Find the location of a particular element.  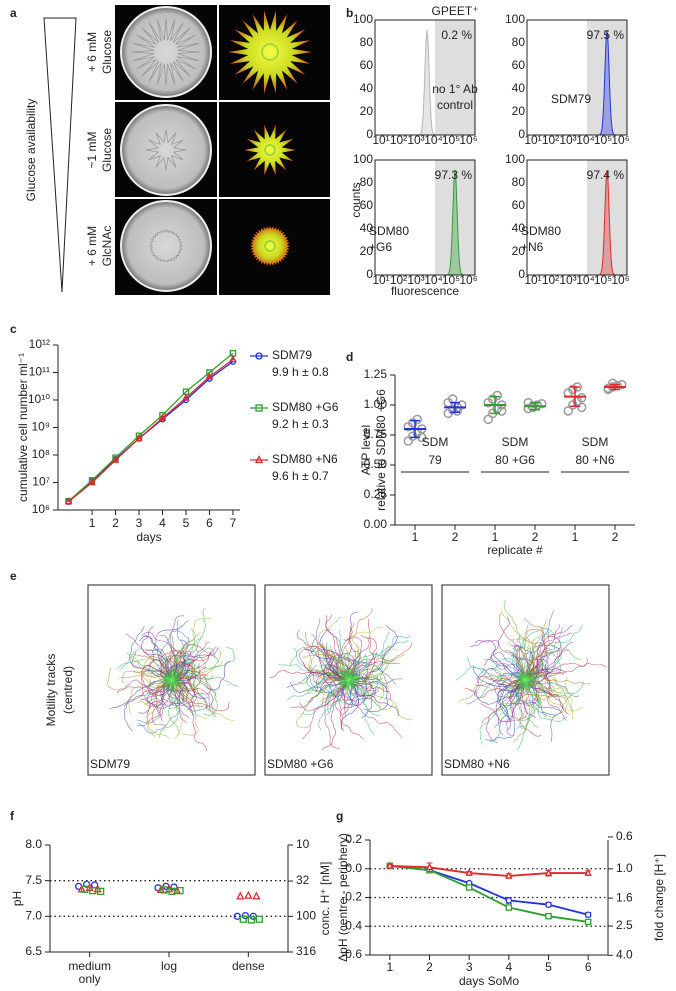

tick-label: 32 is located at coordinates (303, 880).